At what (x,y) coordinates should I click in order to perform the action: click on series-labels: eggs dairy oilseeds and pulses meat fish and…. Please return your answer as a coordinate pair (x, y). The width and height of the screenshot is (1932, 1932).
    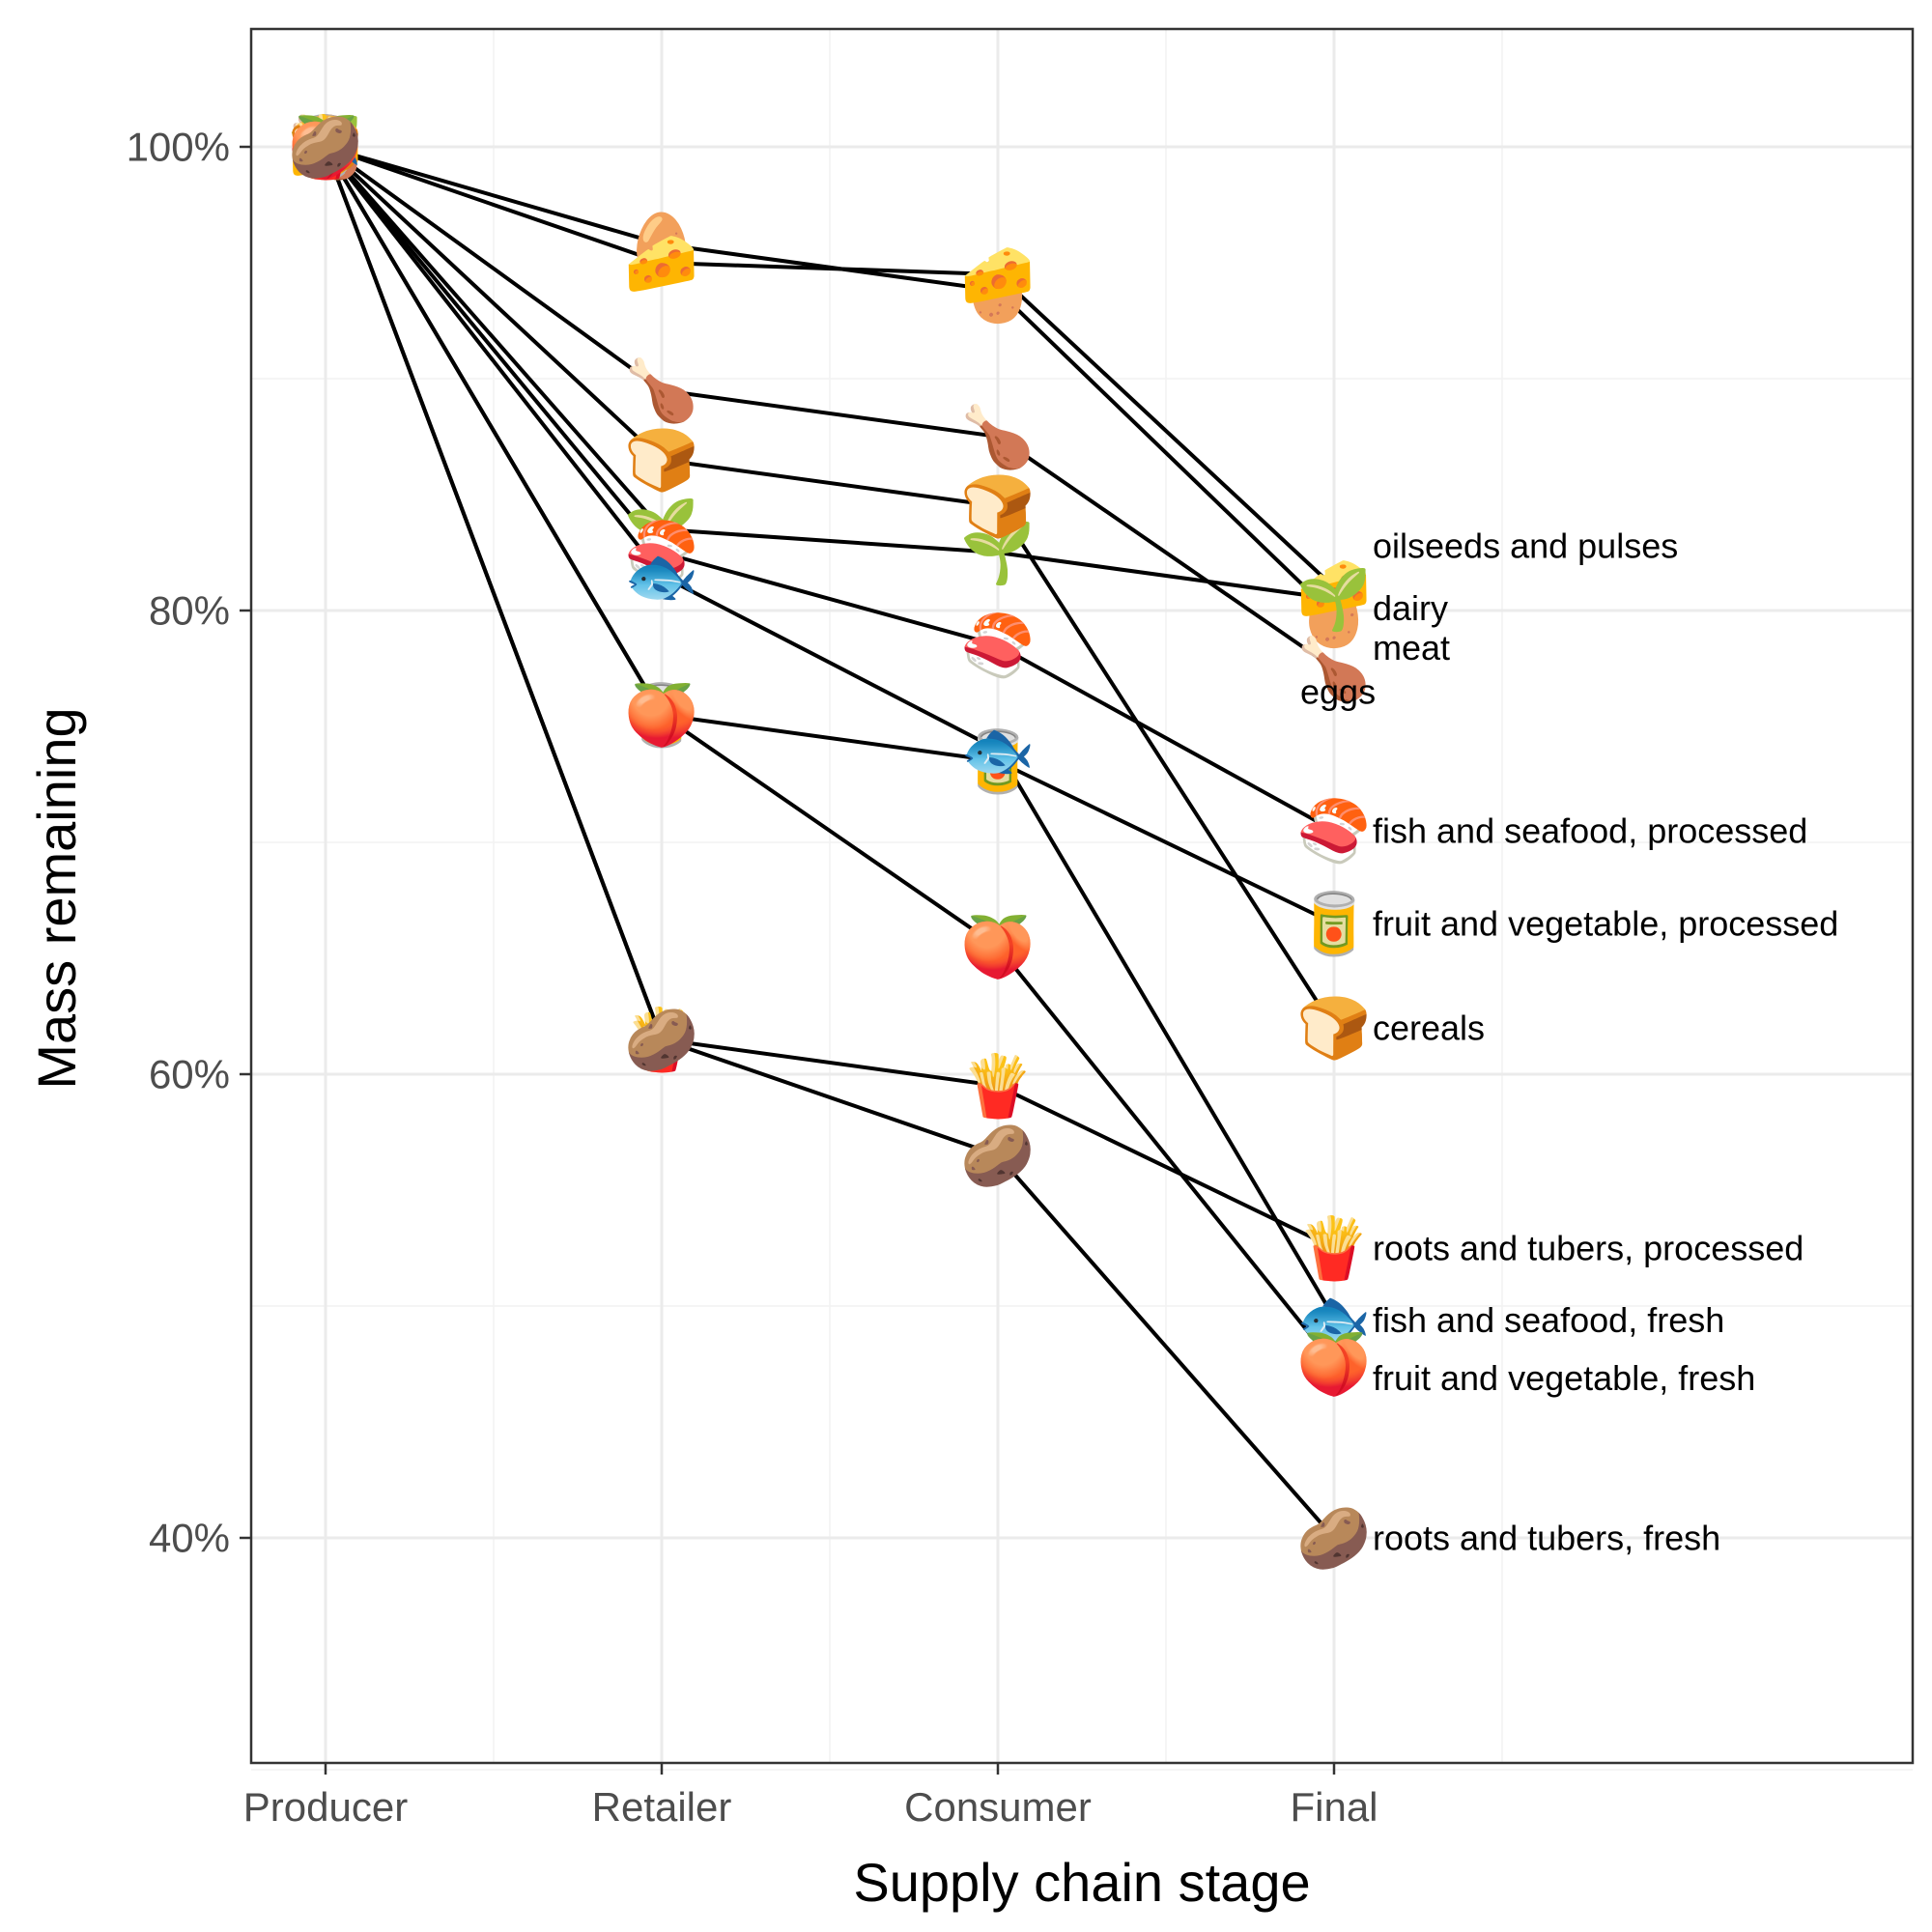
    Looking at the image, I should click on (1569, 1041).